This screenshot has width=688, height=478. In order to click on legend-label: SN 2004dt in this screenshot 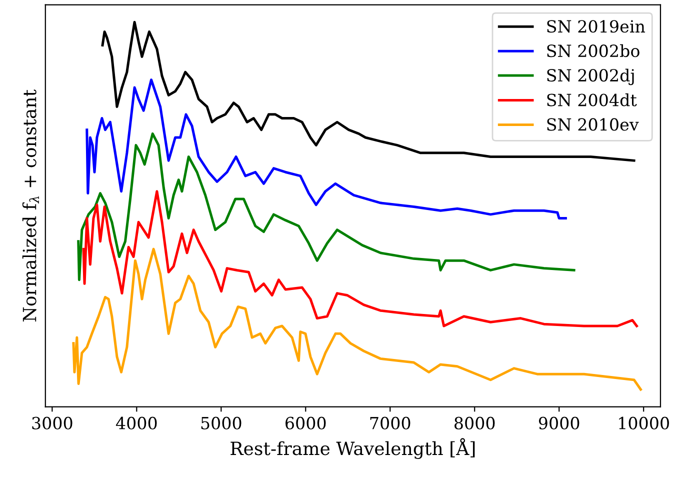, I will do `click(592, 99)`.